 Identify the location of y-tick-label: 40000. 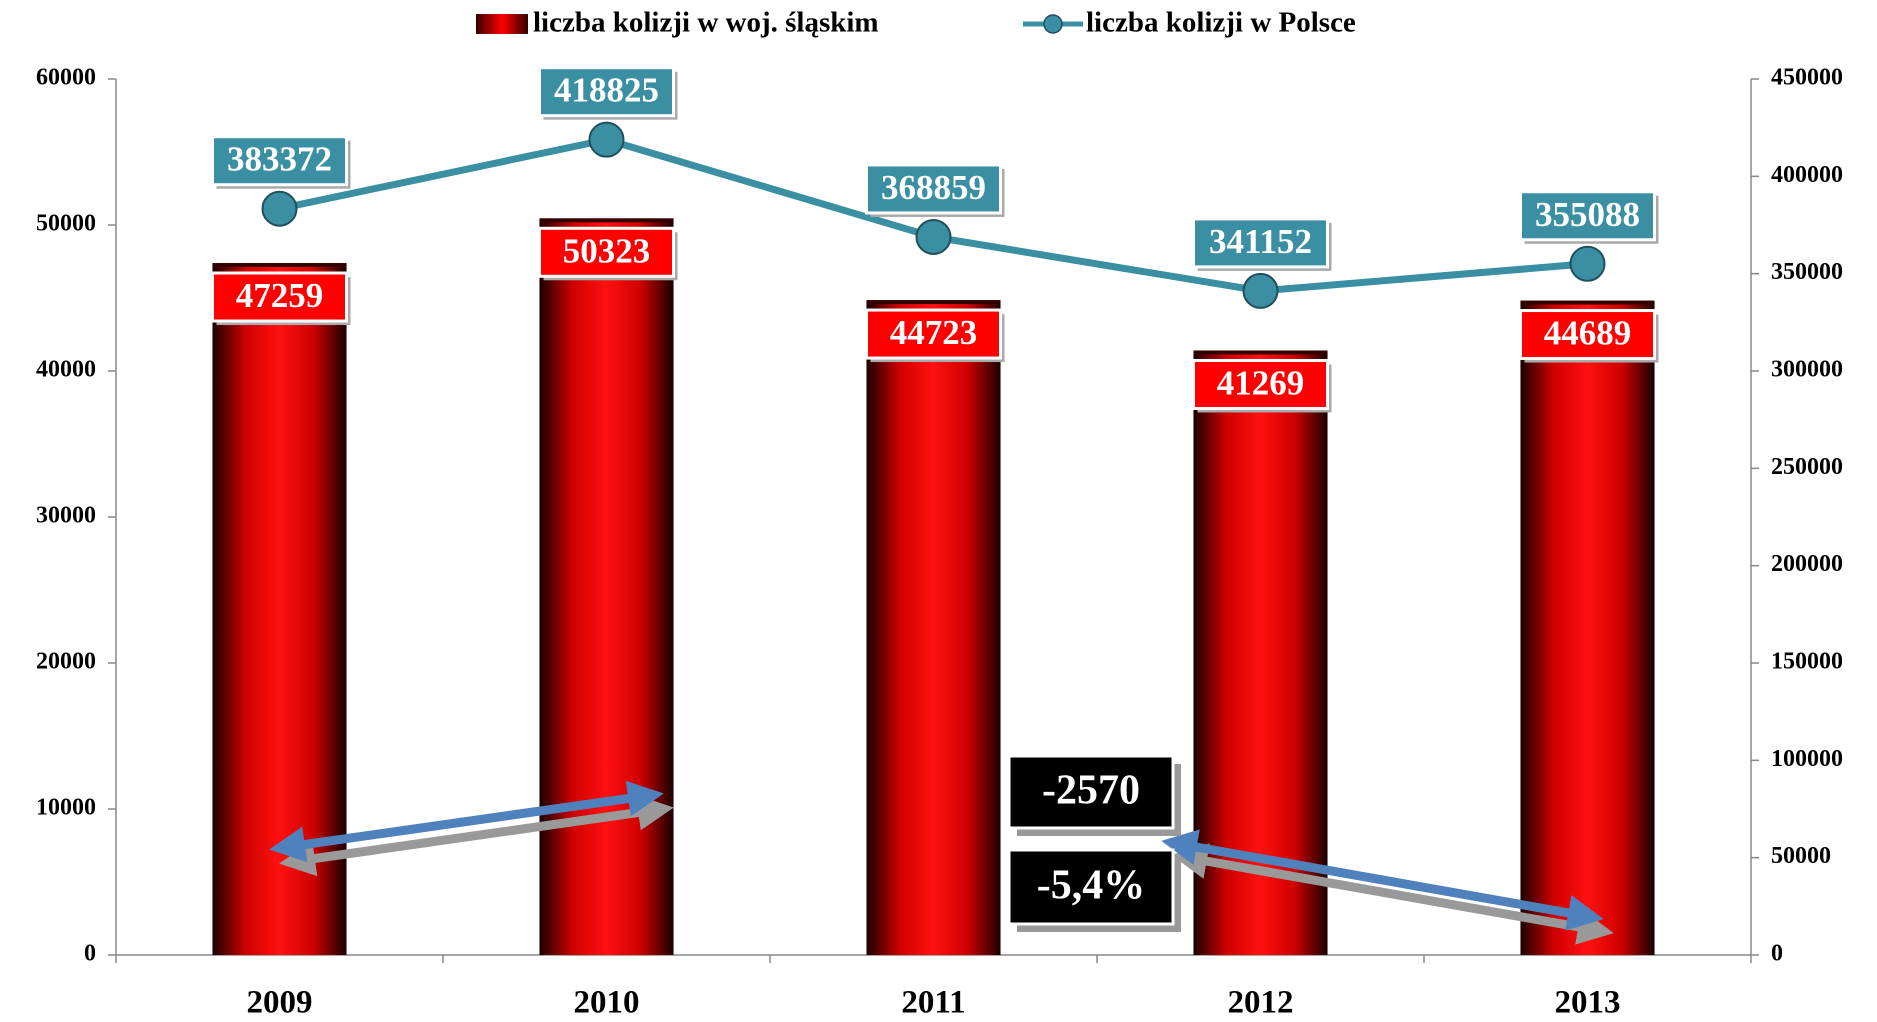
(66, 370).